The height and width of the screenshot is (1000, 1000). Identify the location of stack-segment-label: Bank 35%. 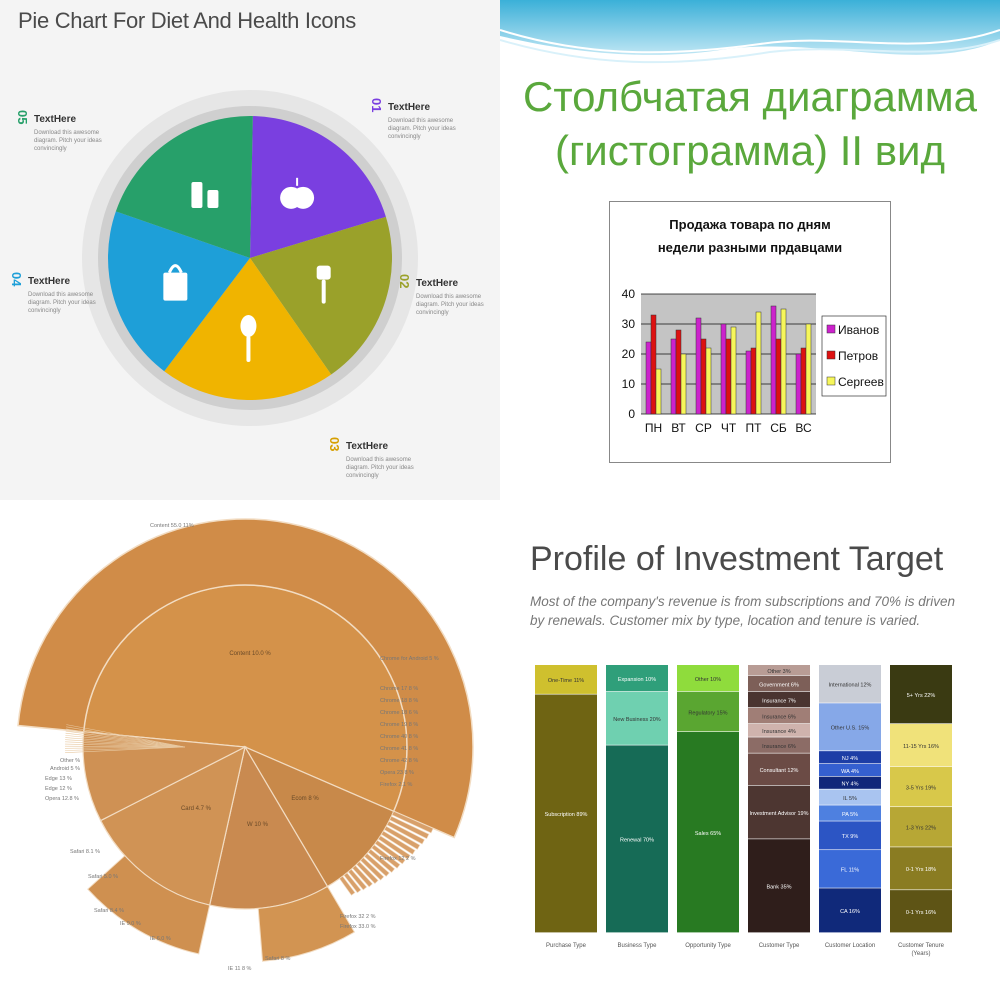
(778, 888).